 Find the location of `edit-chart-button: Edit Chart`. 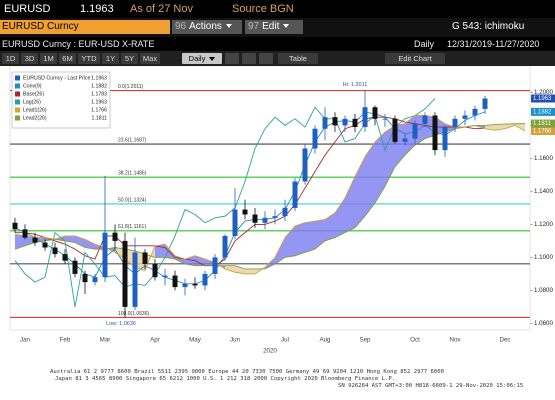

edit-chart-button: Edit Chart is located at coordinates (415, 58).